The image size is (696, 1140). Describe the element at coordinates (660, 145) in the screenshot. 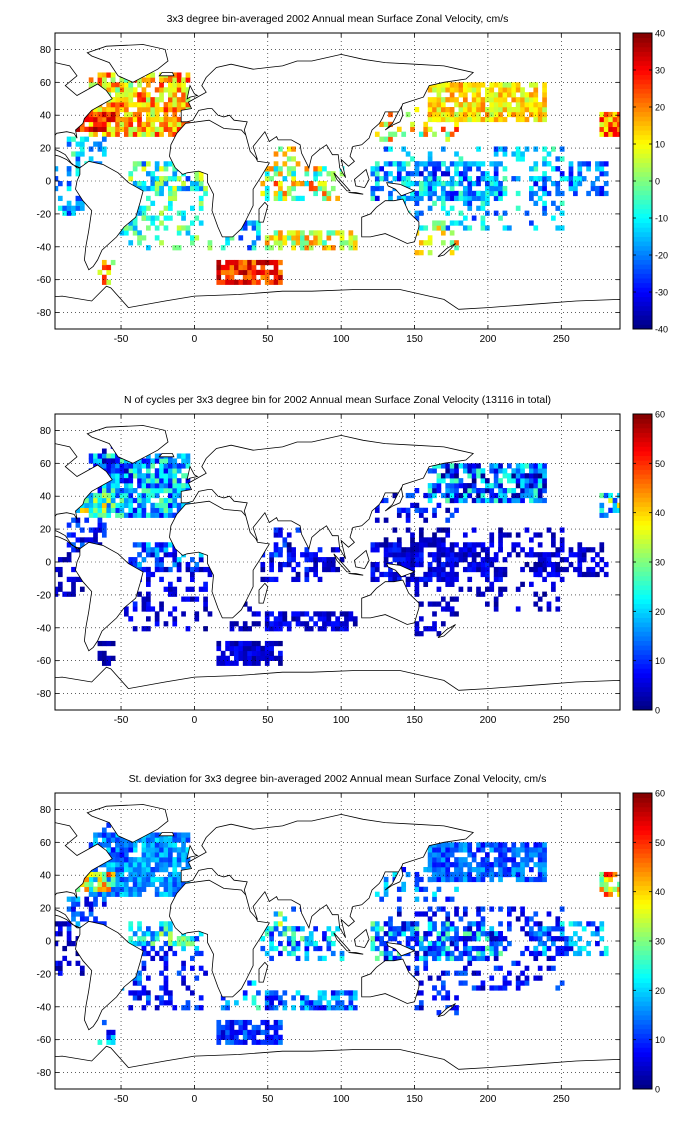

I see `colorbar-tick-label: 10` at that location.